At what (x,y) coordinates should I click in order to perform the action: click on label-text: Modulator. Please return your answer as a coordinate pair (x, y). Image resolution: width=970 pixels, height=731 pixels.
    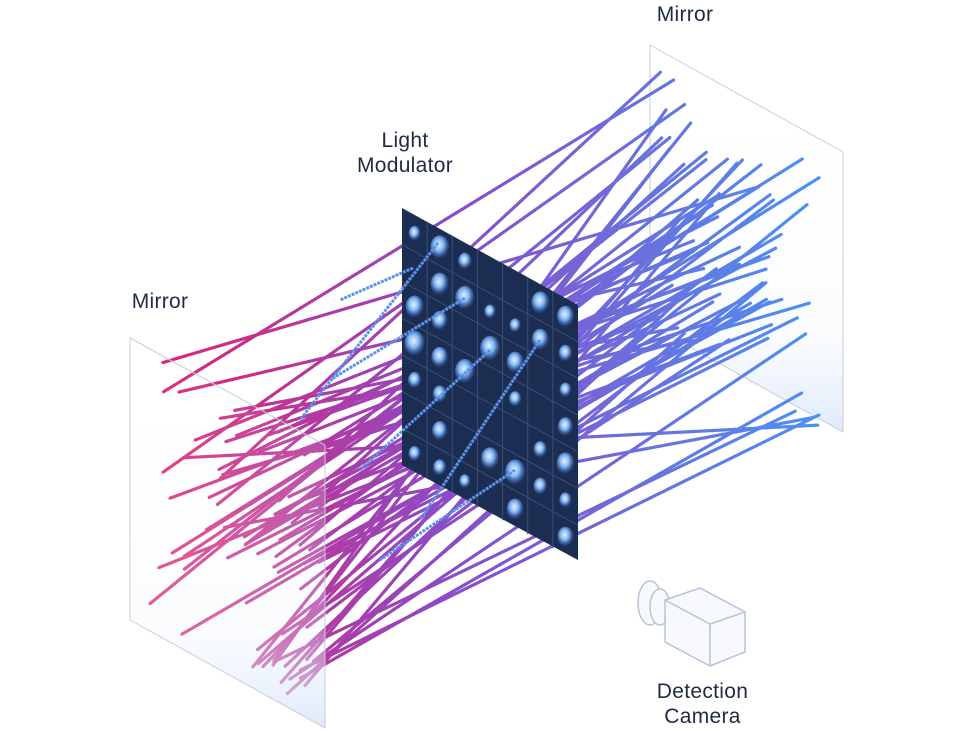
    Looking at the image, I should click on (405, 165).